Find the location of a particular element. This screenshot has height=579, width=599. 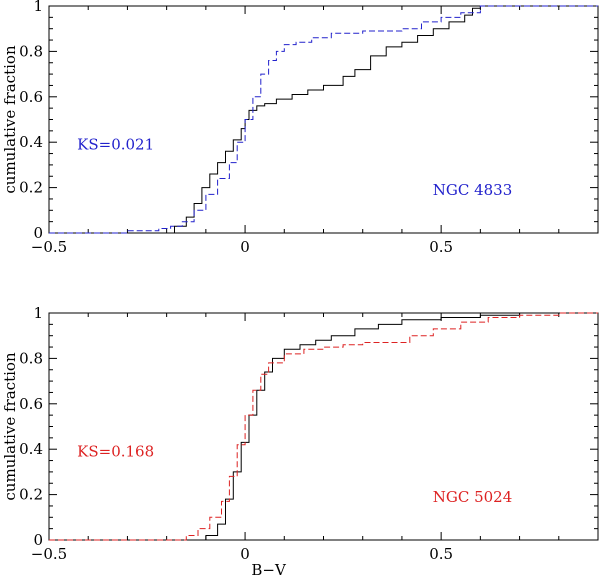

cluster-name-annotation: NGC 5024 is located at coordinates (473, 497).